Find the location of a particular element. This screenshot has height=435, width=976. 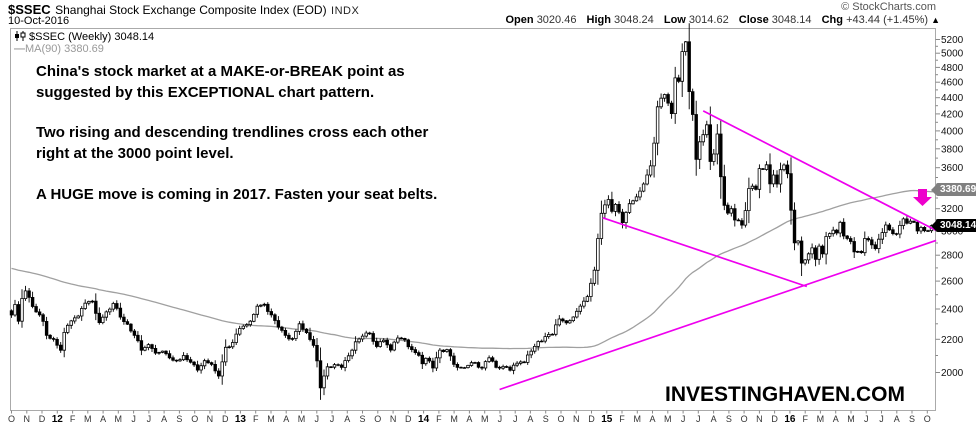

close-value: 3048.14 is located at coordinates (791, 20).